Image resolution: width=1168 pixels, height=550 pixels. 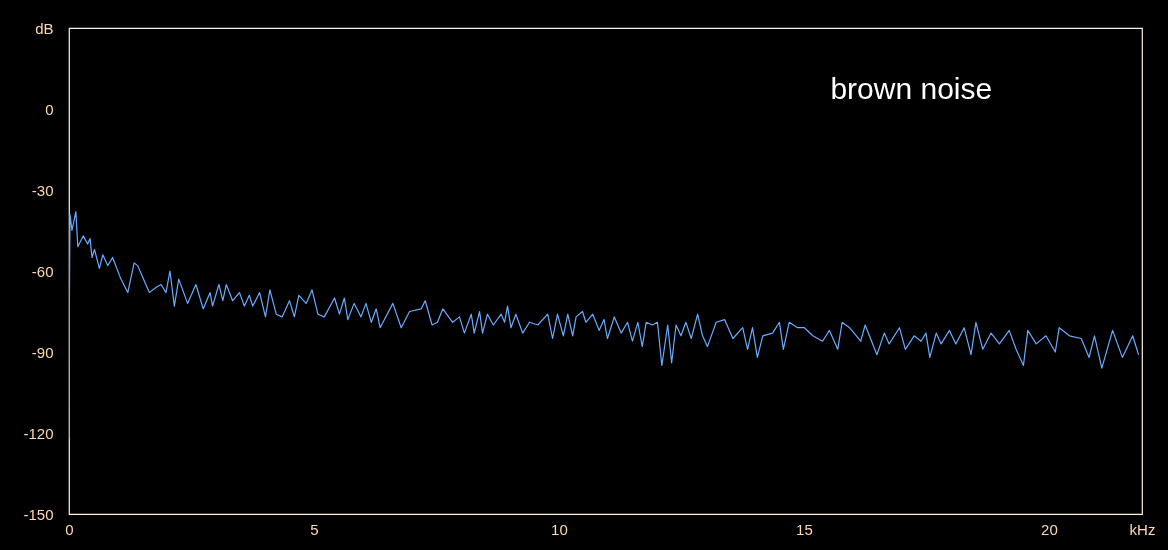 I want to click on annotation: brown noise, so click(x=911, y=88).